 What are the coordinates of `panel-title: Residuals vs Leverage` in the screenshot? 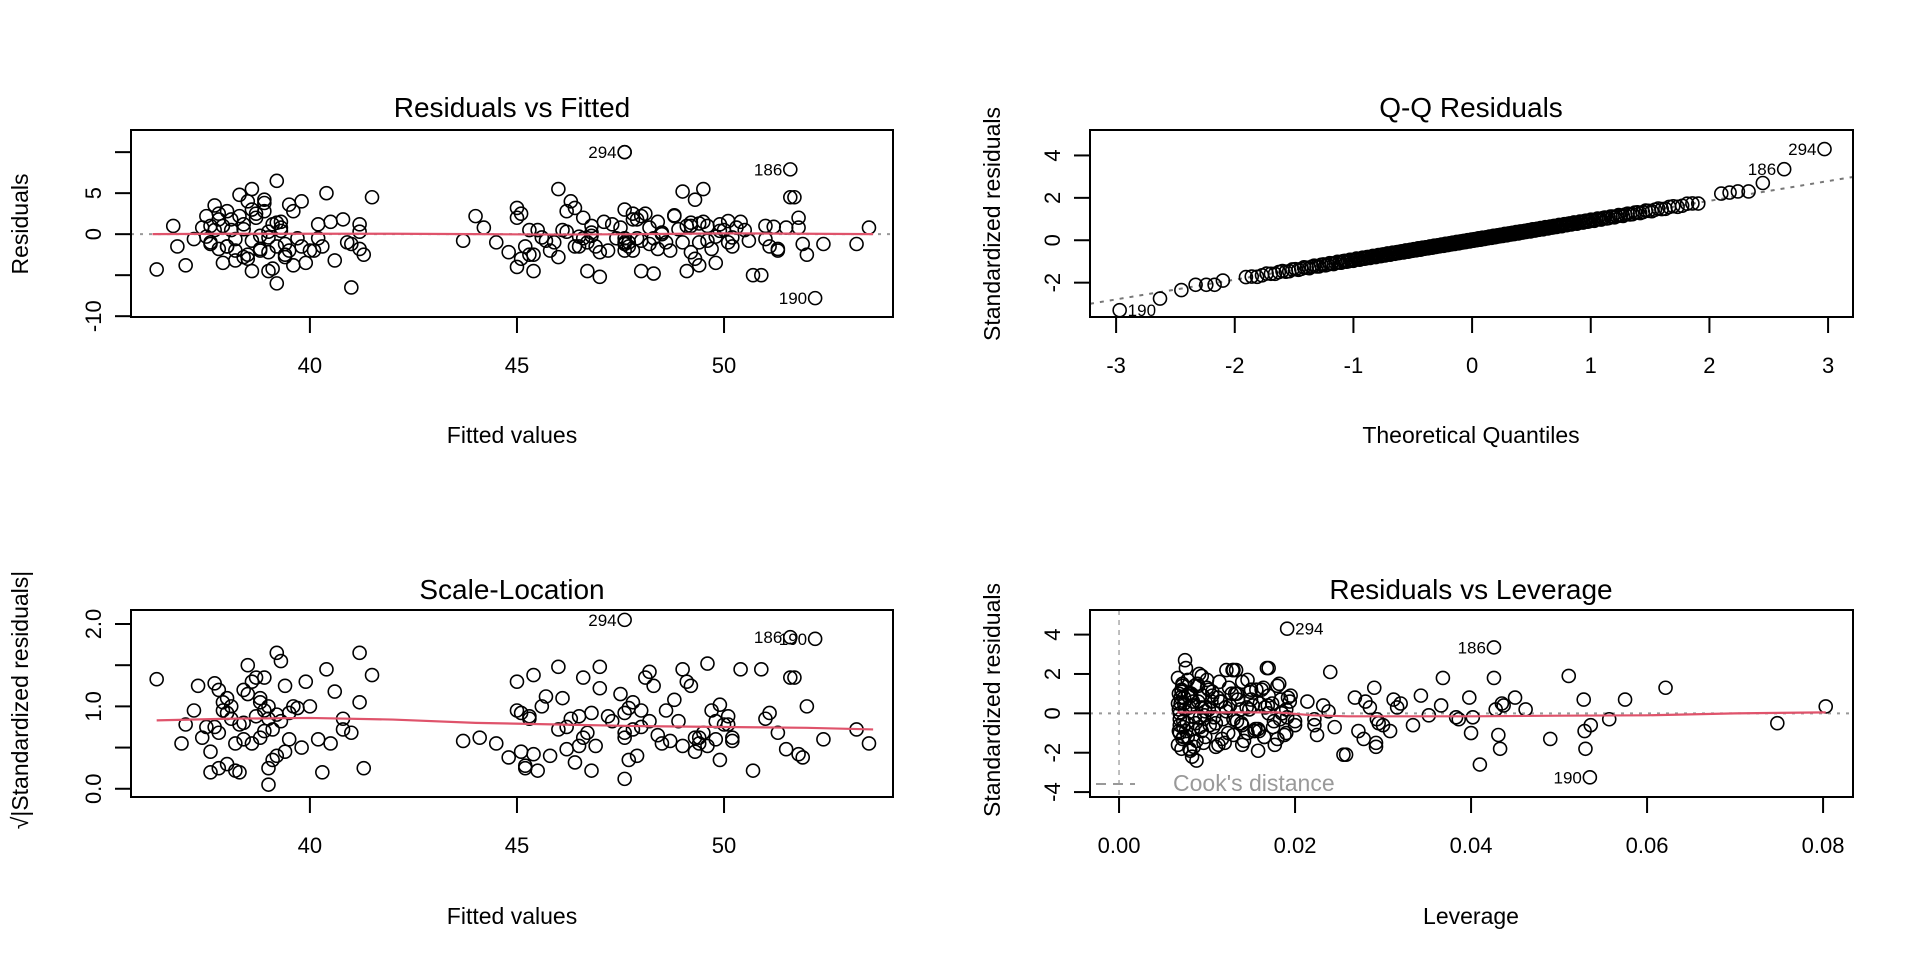 It's located at (1470, 589).